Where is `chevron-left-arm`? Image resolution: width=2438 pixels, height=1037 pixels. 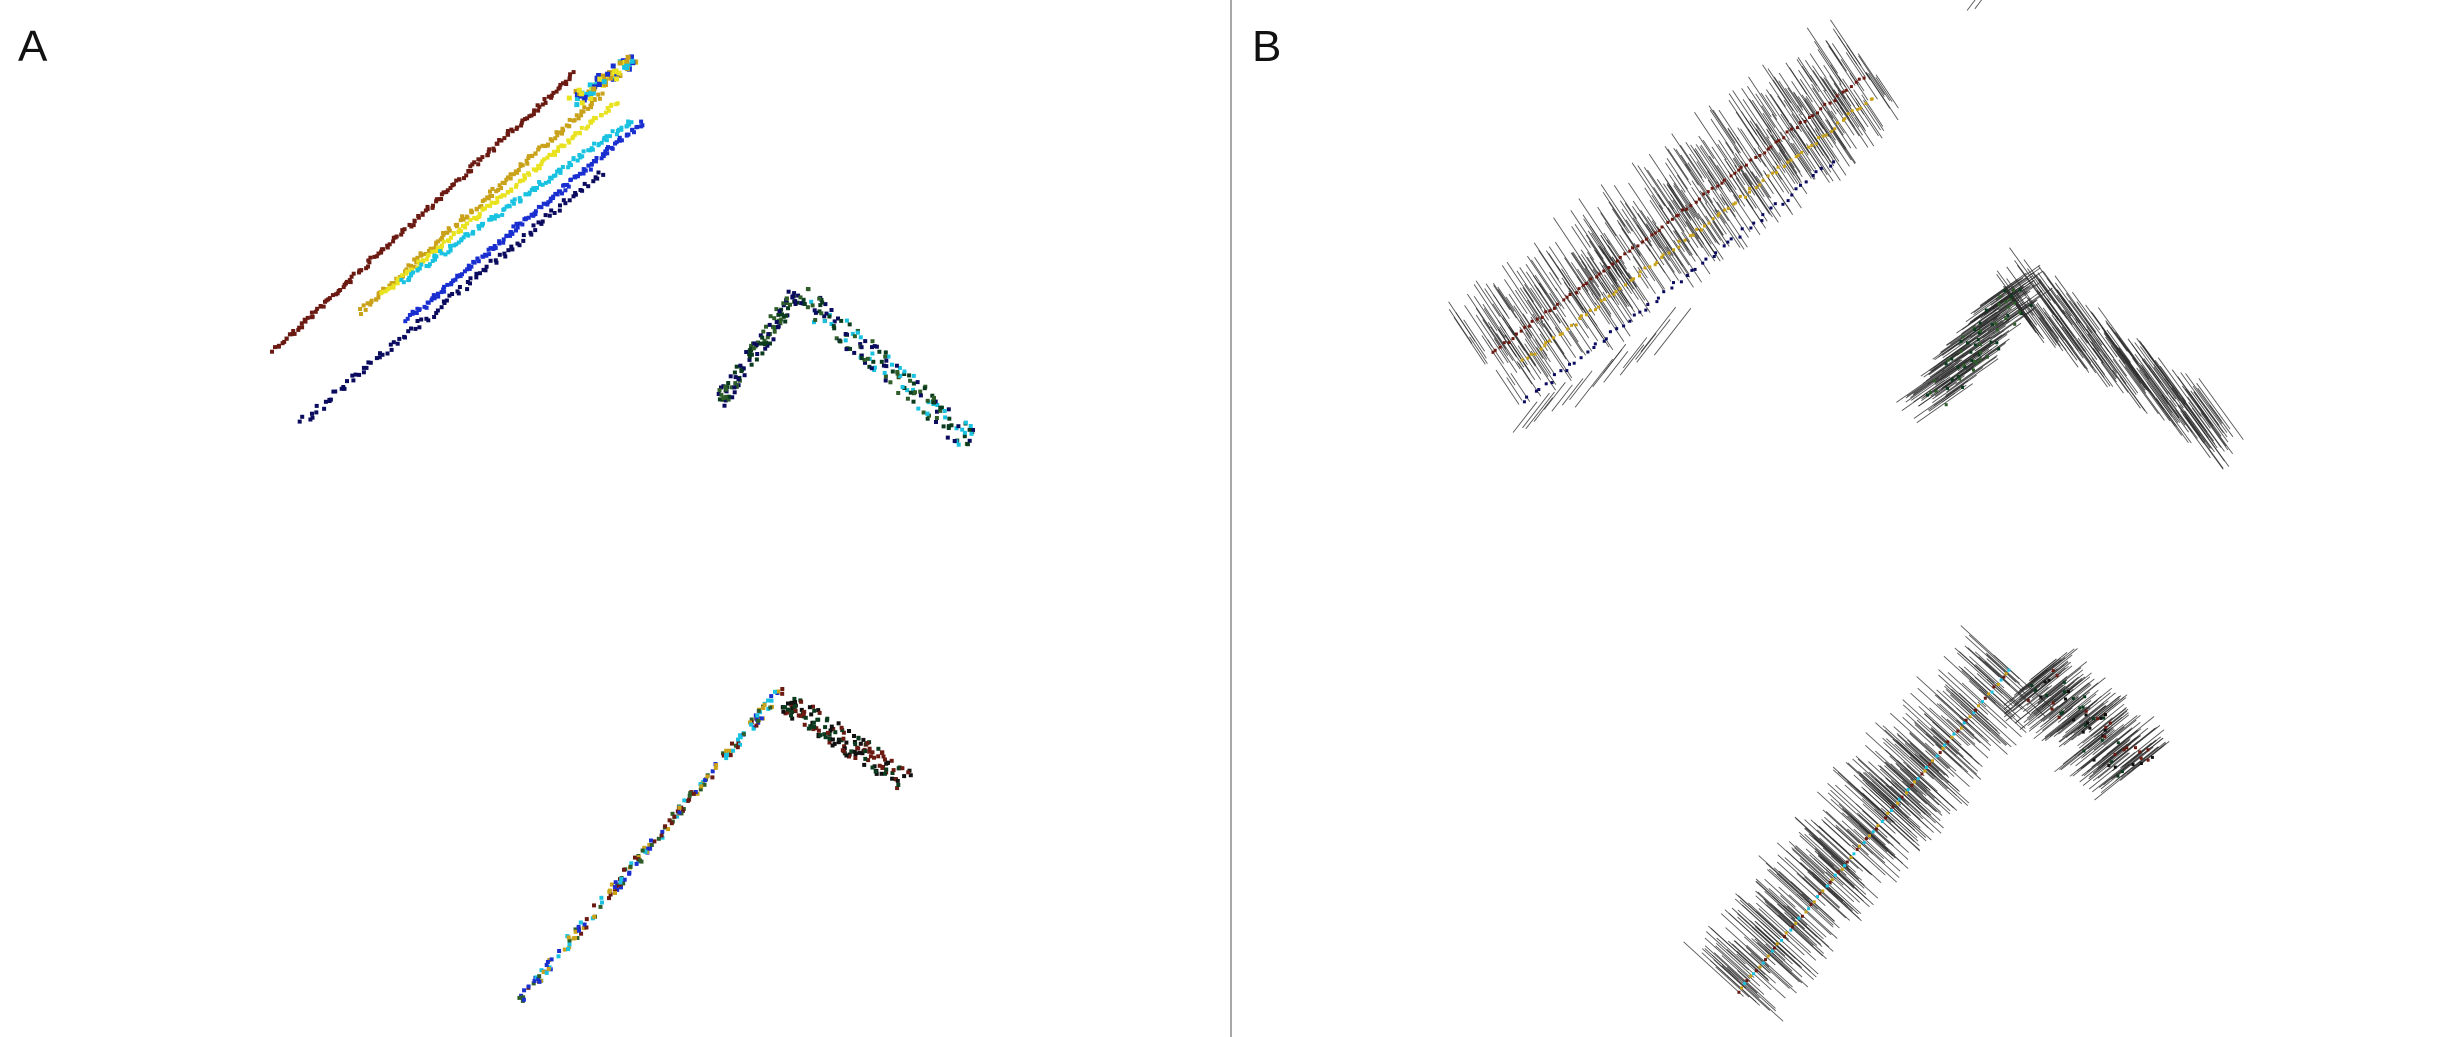
chevron-left-arm is located at coordinates (758, 348).